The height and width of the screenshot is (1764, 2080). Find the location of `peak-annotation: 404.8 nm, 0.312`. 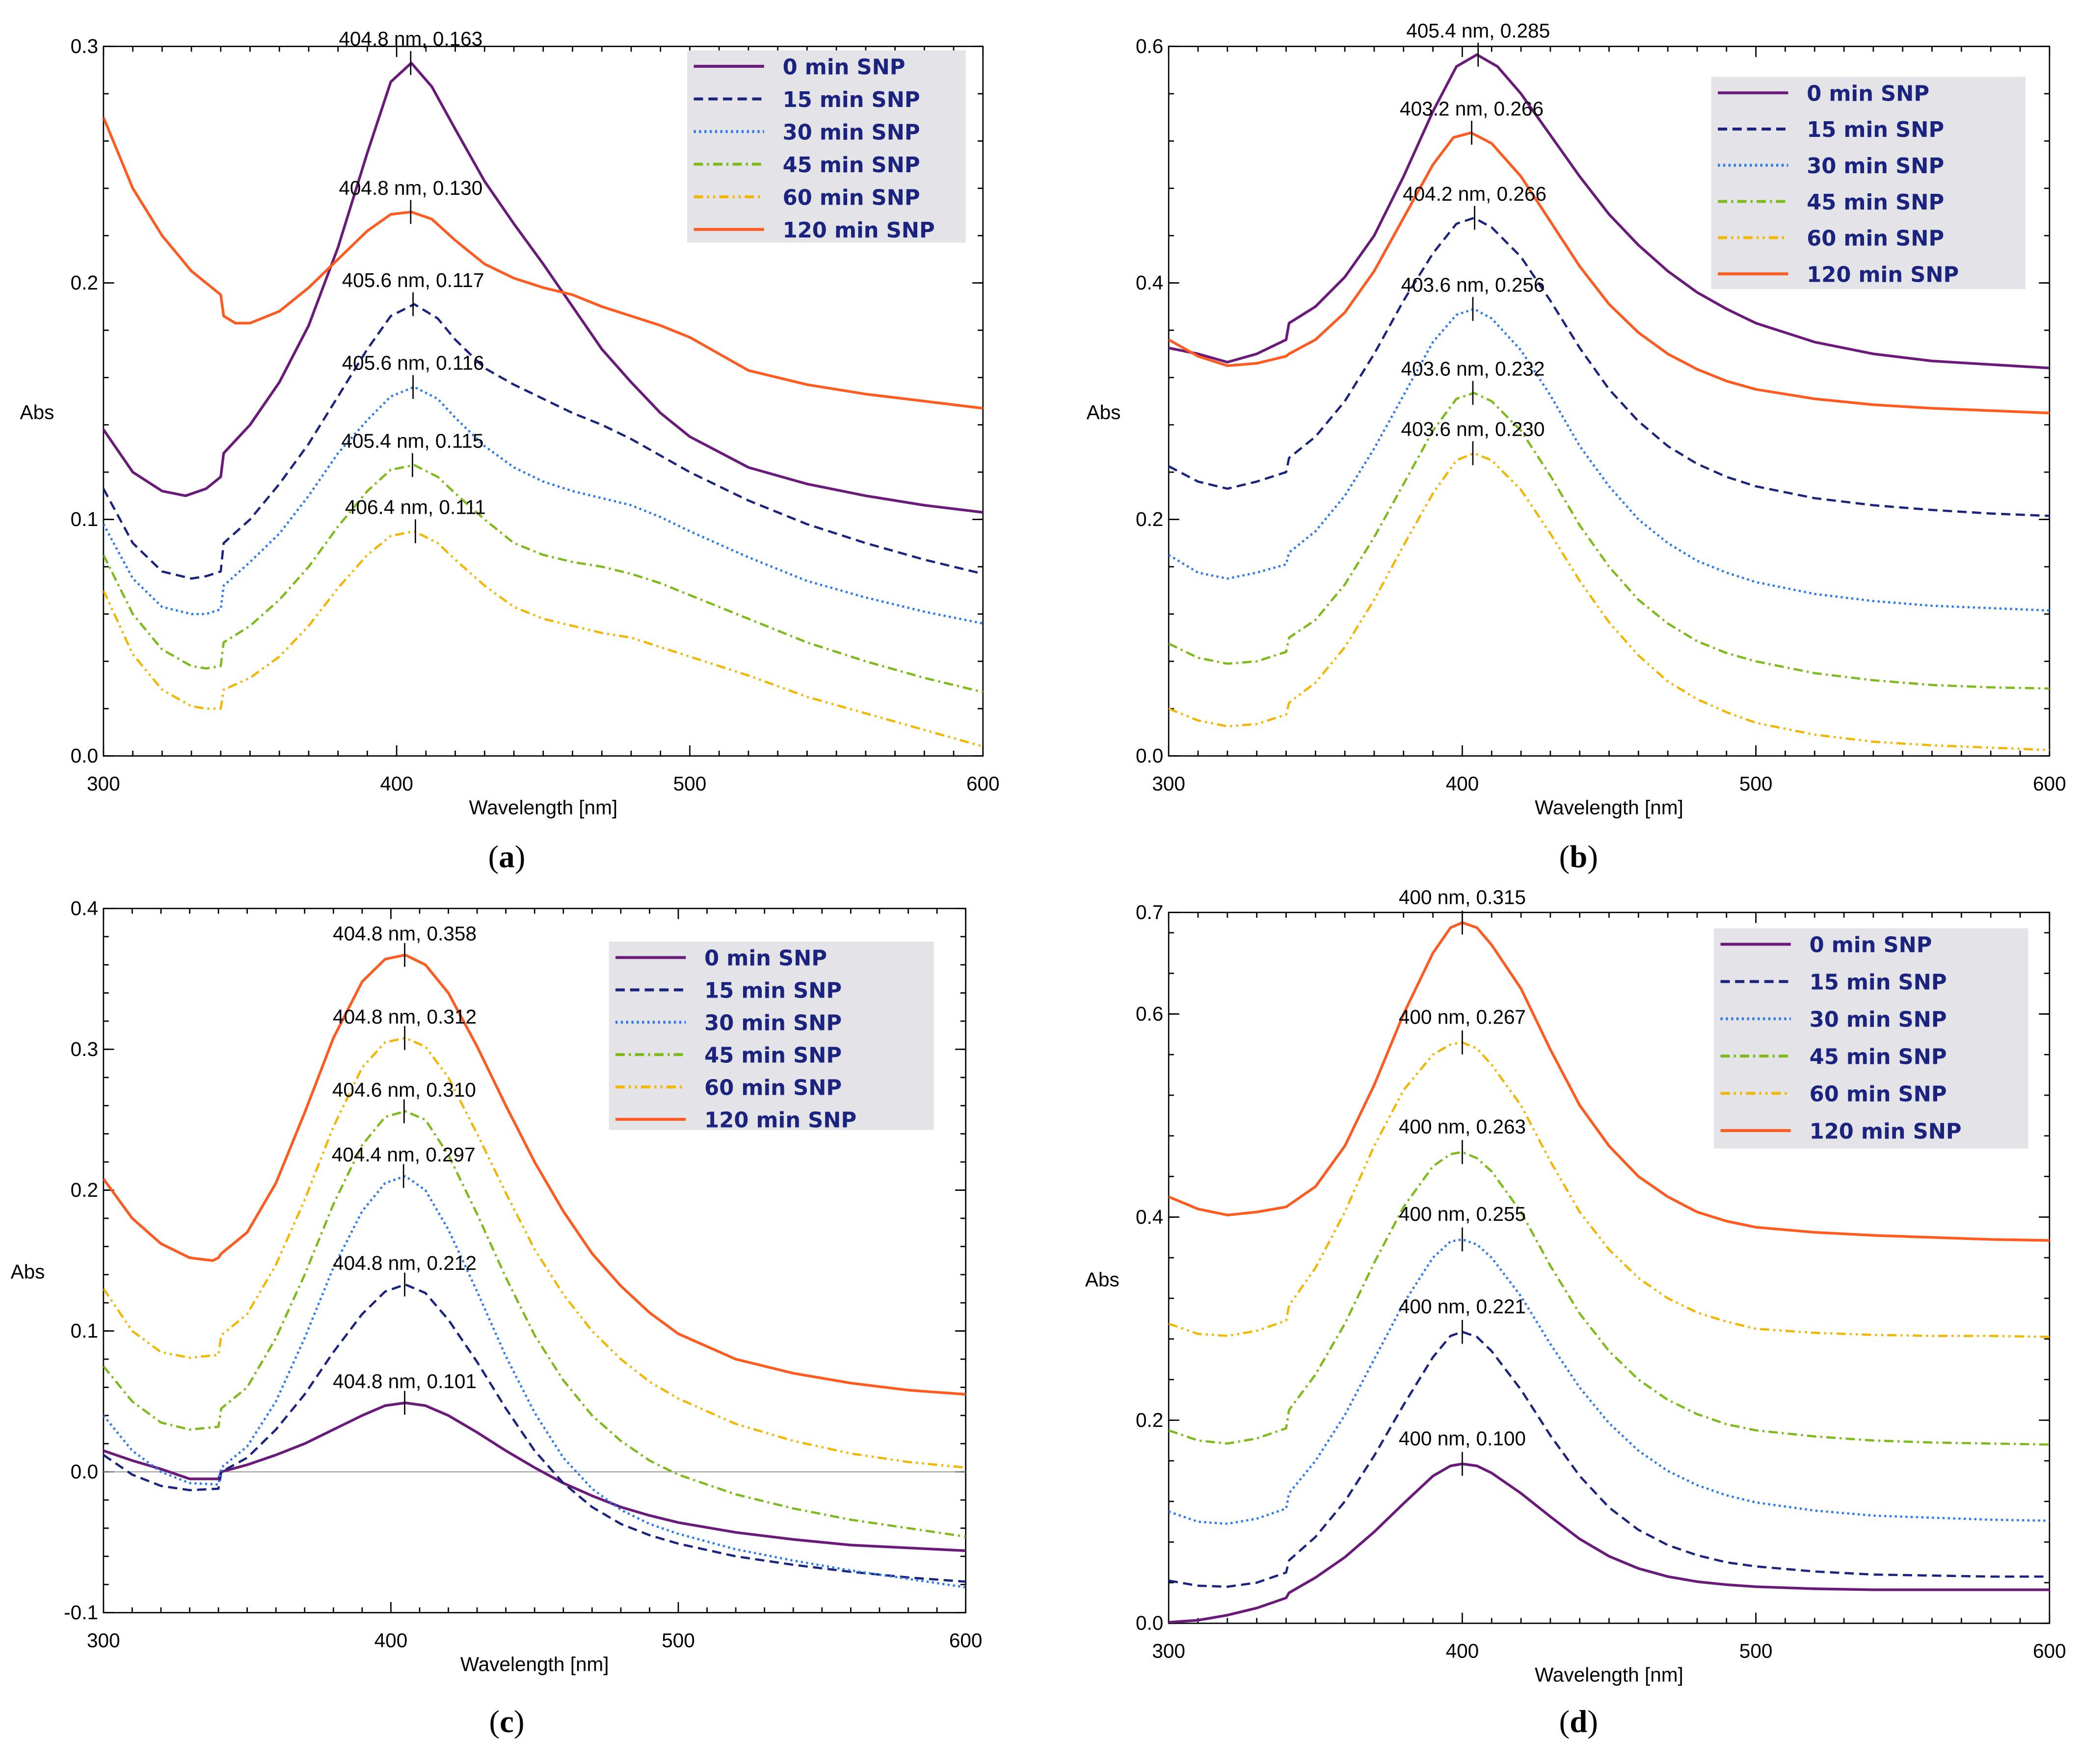

peak-annotation: 404.8 nm, 0.312 is located at coordinates (405, 1016).